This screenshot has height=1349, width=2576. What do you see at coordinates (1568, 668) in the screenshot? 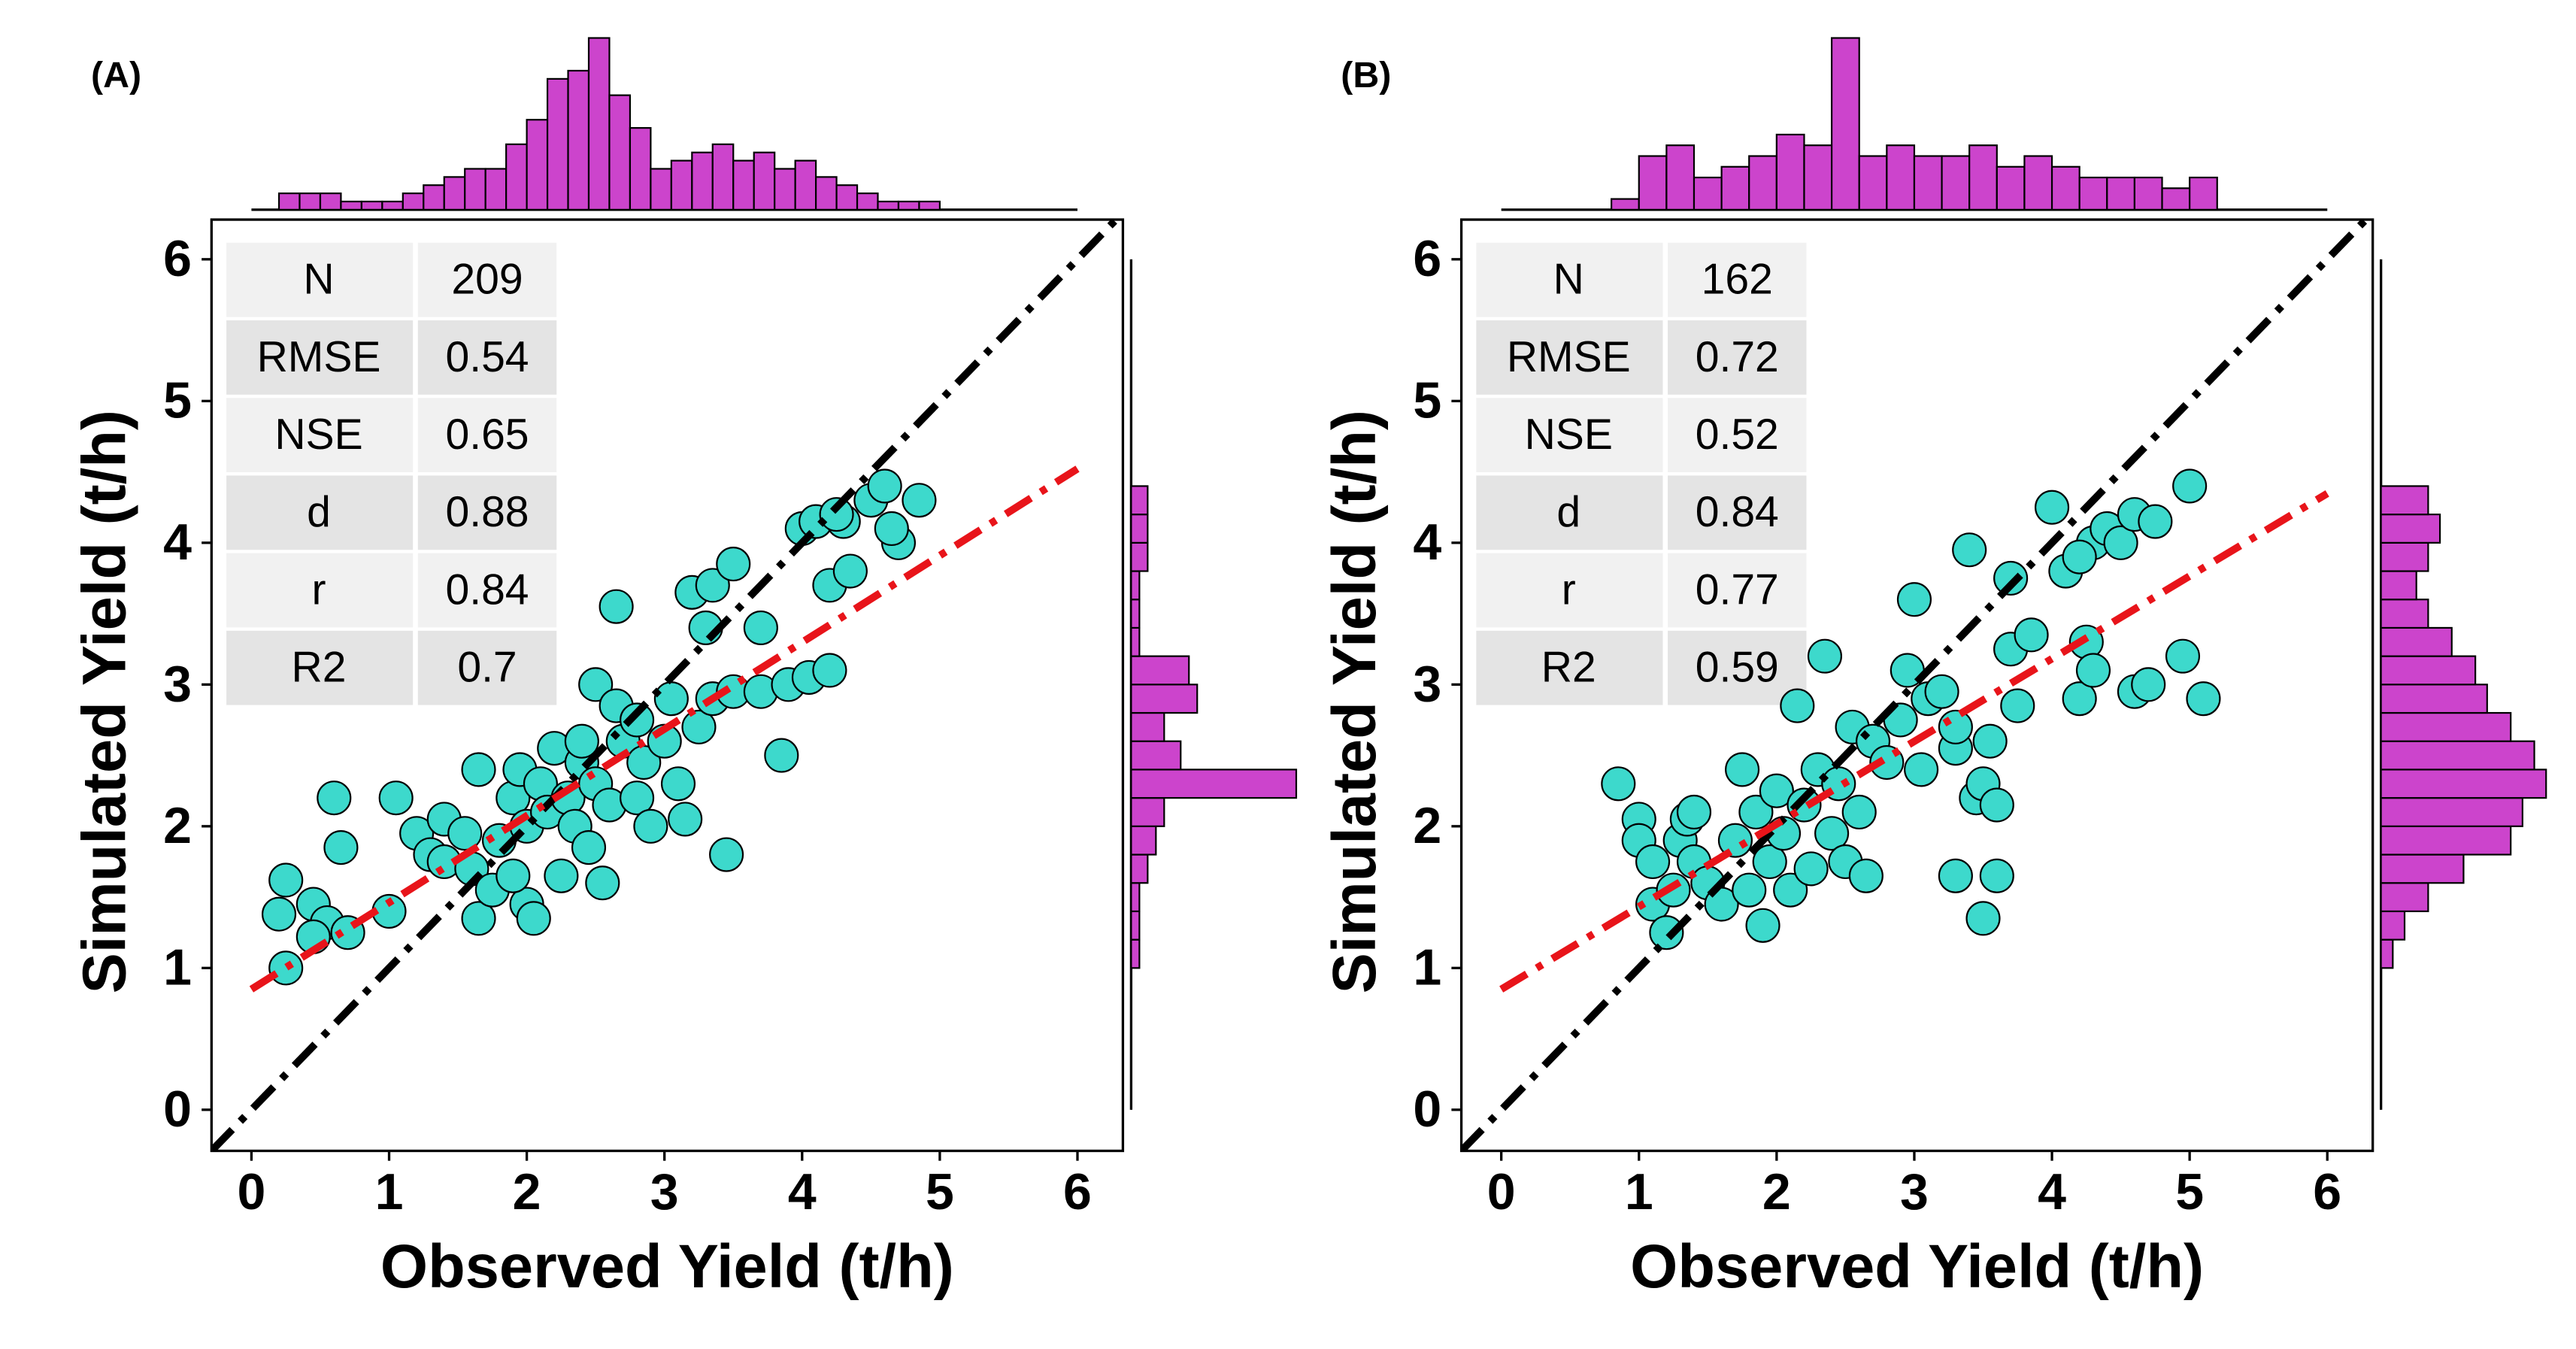
I see `table-name: R2` at bounding box center [1568, 668].